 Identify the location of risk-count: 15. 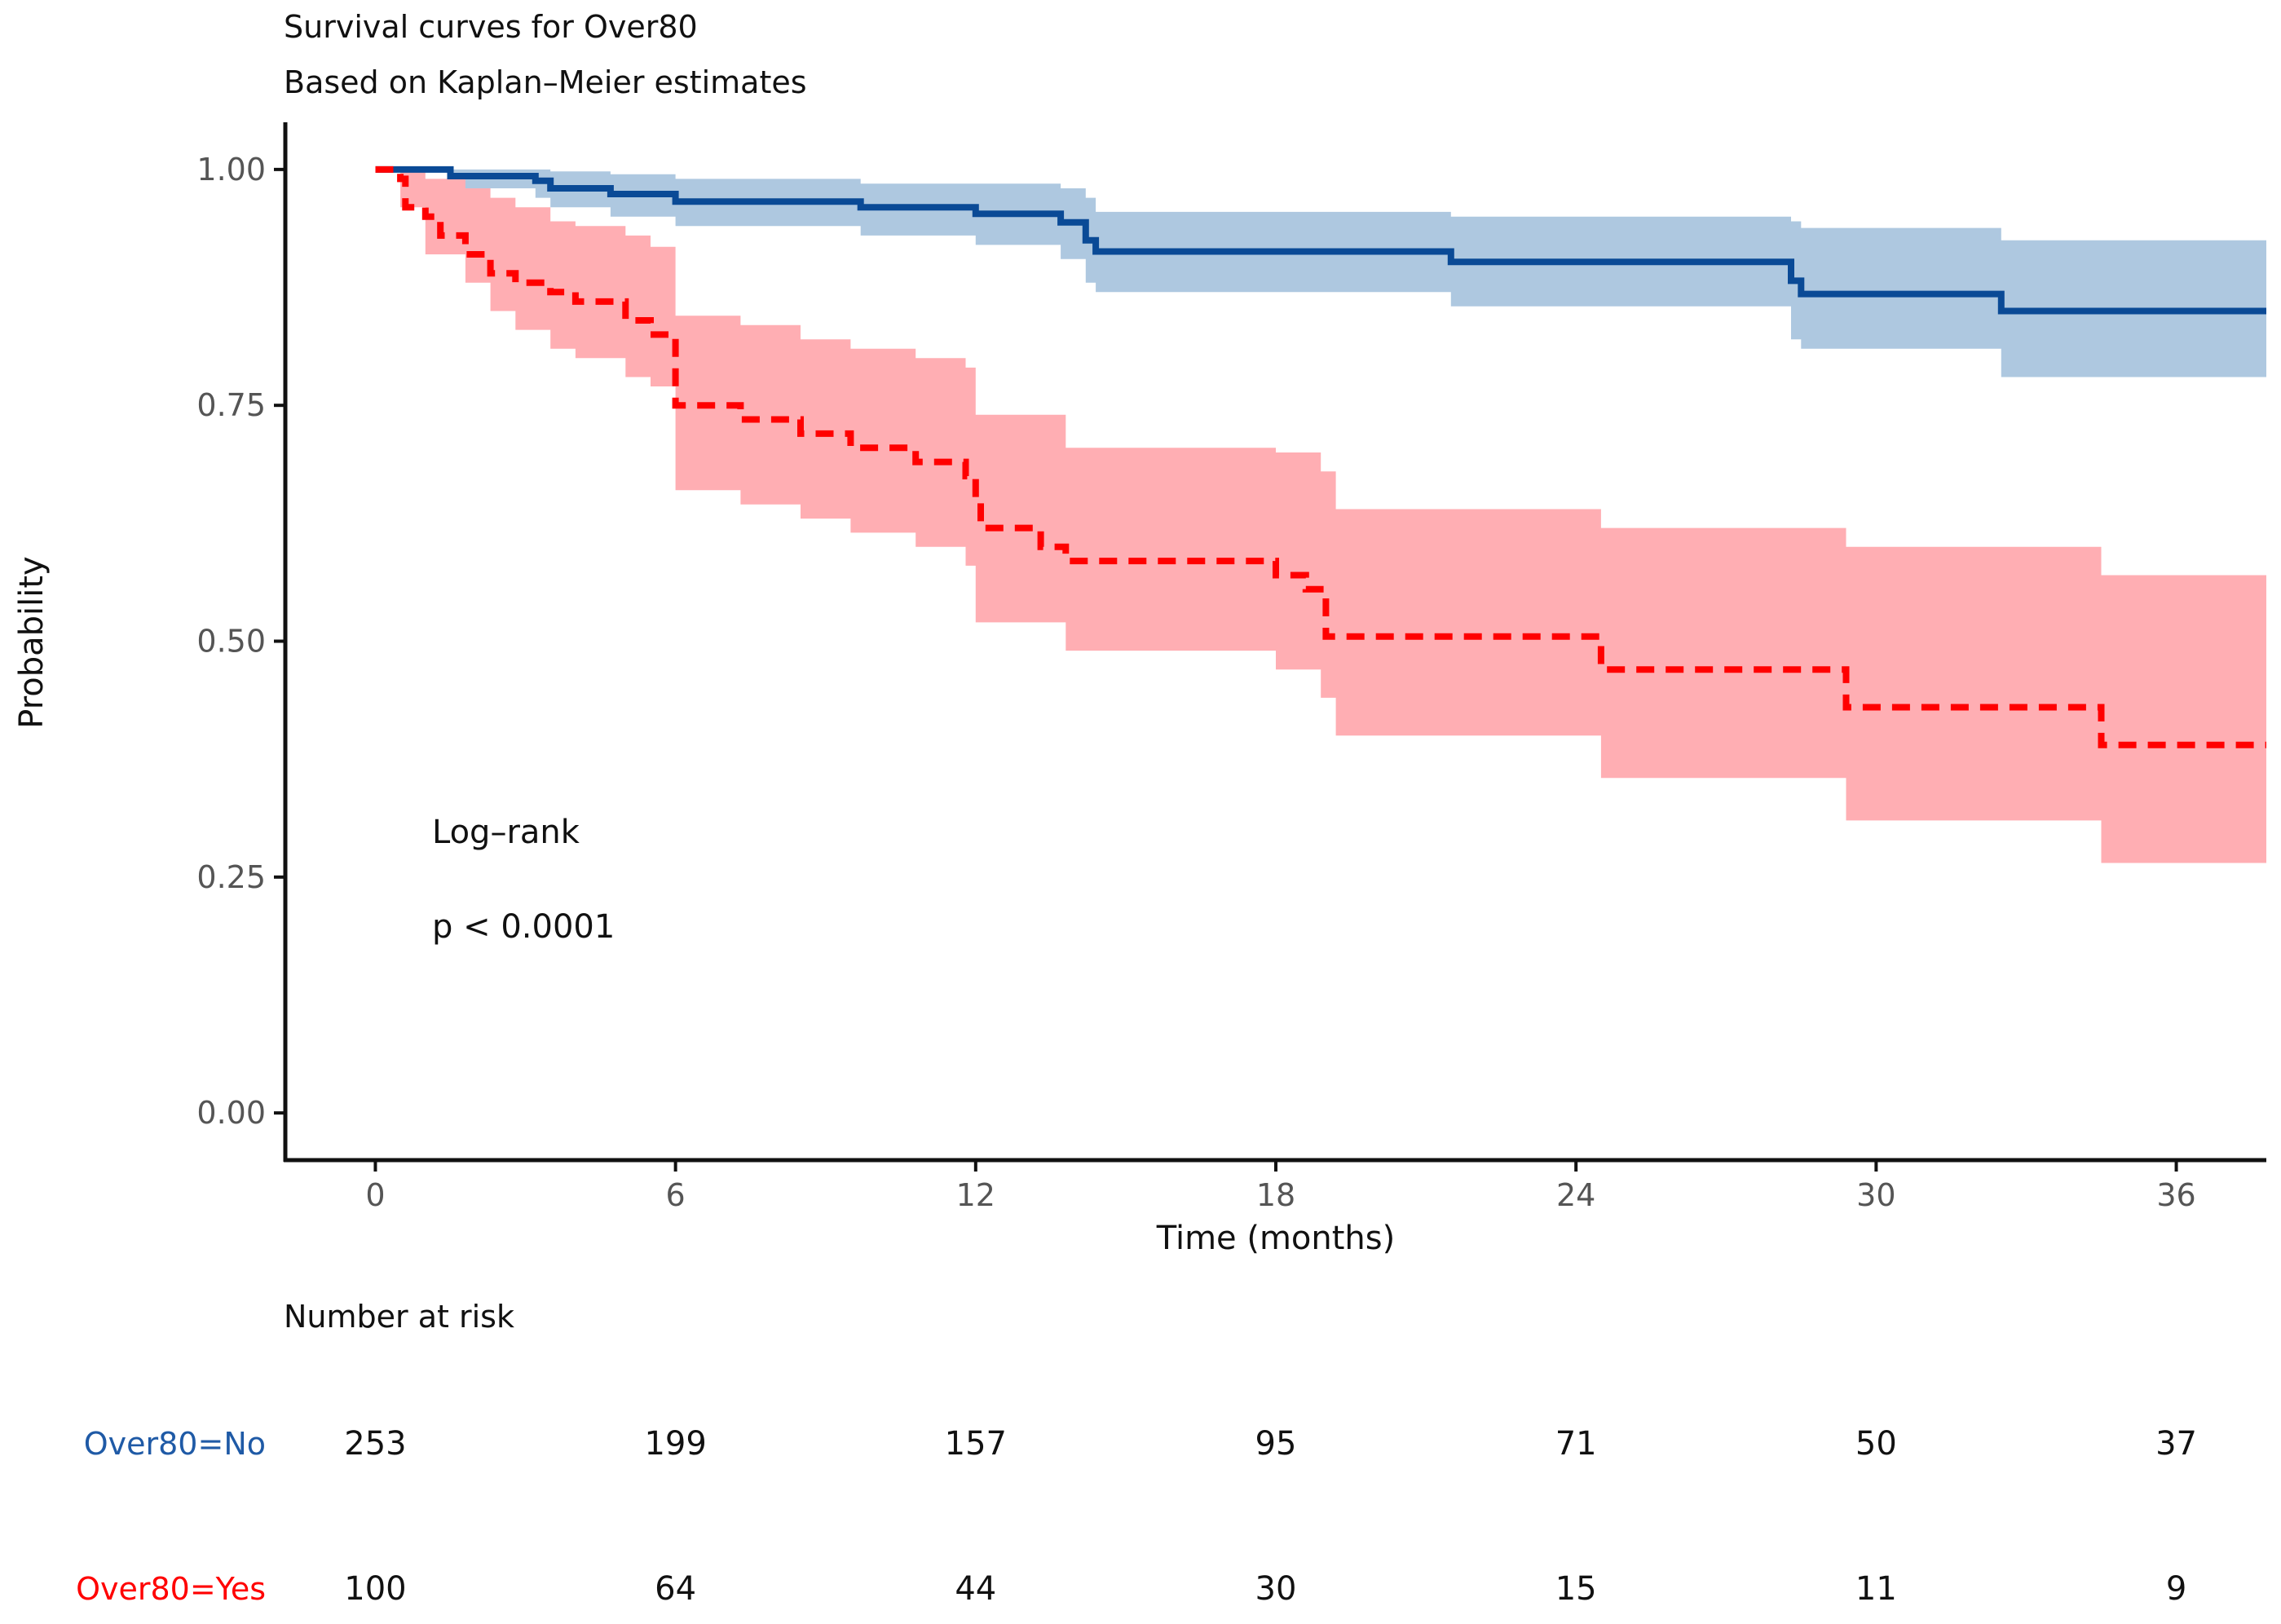
(1576, 1589).